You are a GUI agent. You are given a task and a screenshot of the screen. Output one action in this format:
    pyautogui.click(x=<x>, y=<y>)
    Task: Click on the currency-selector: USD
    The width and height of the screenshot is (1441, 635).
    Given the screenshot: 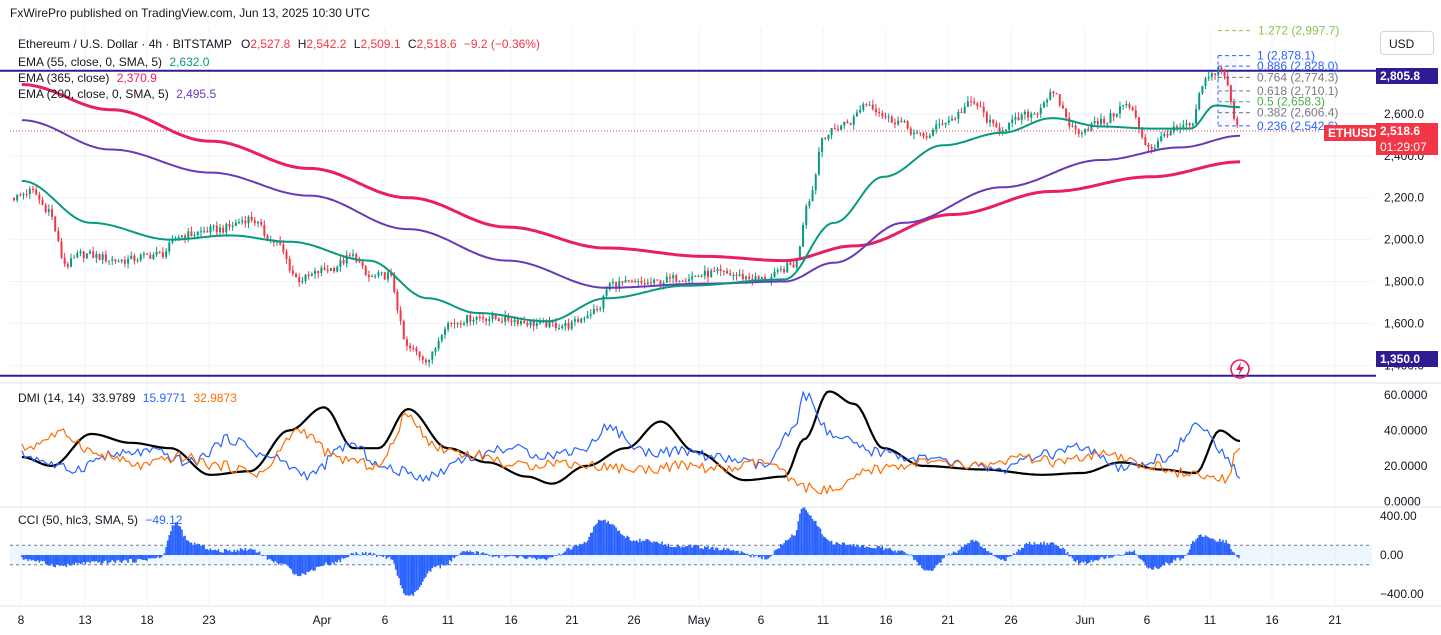 What is the action you would take?
    pyautogui.click(x=1407, y=43)
    